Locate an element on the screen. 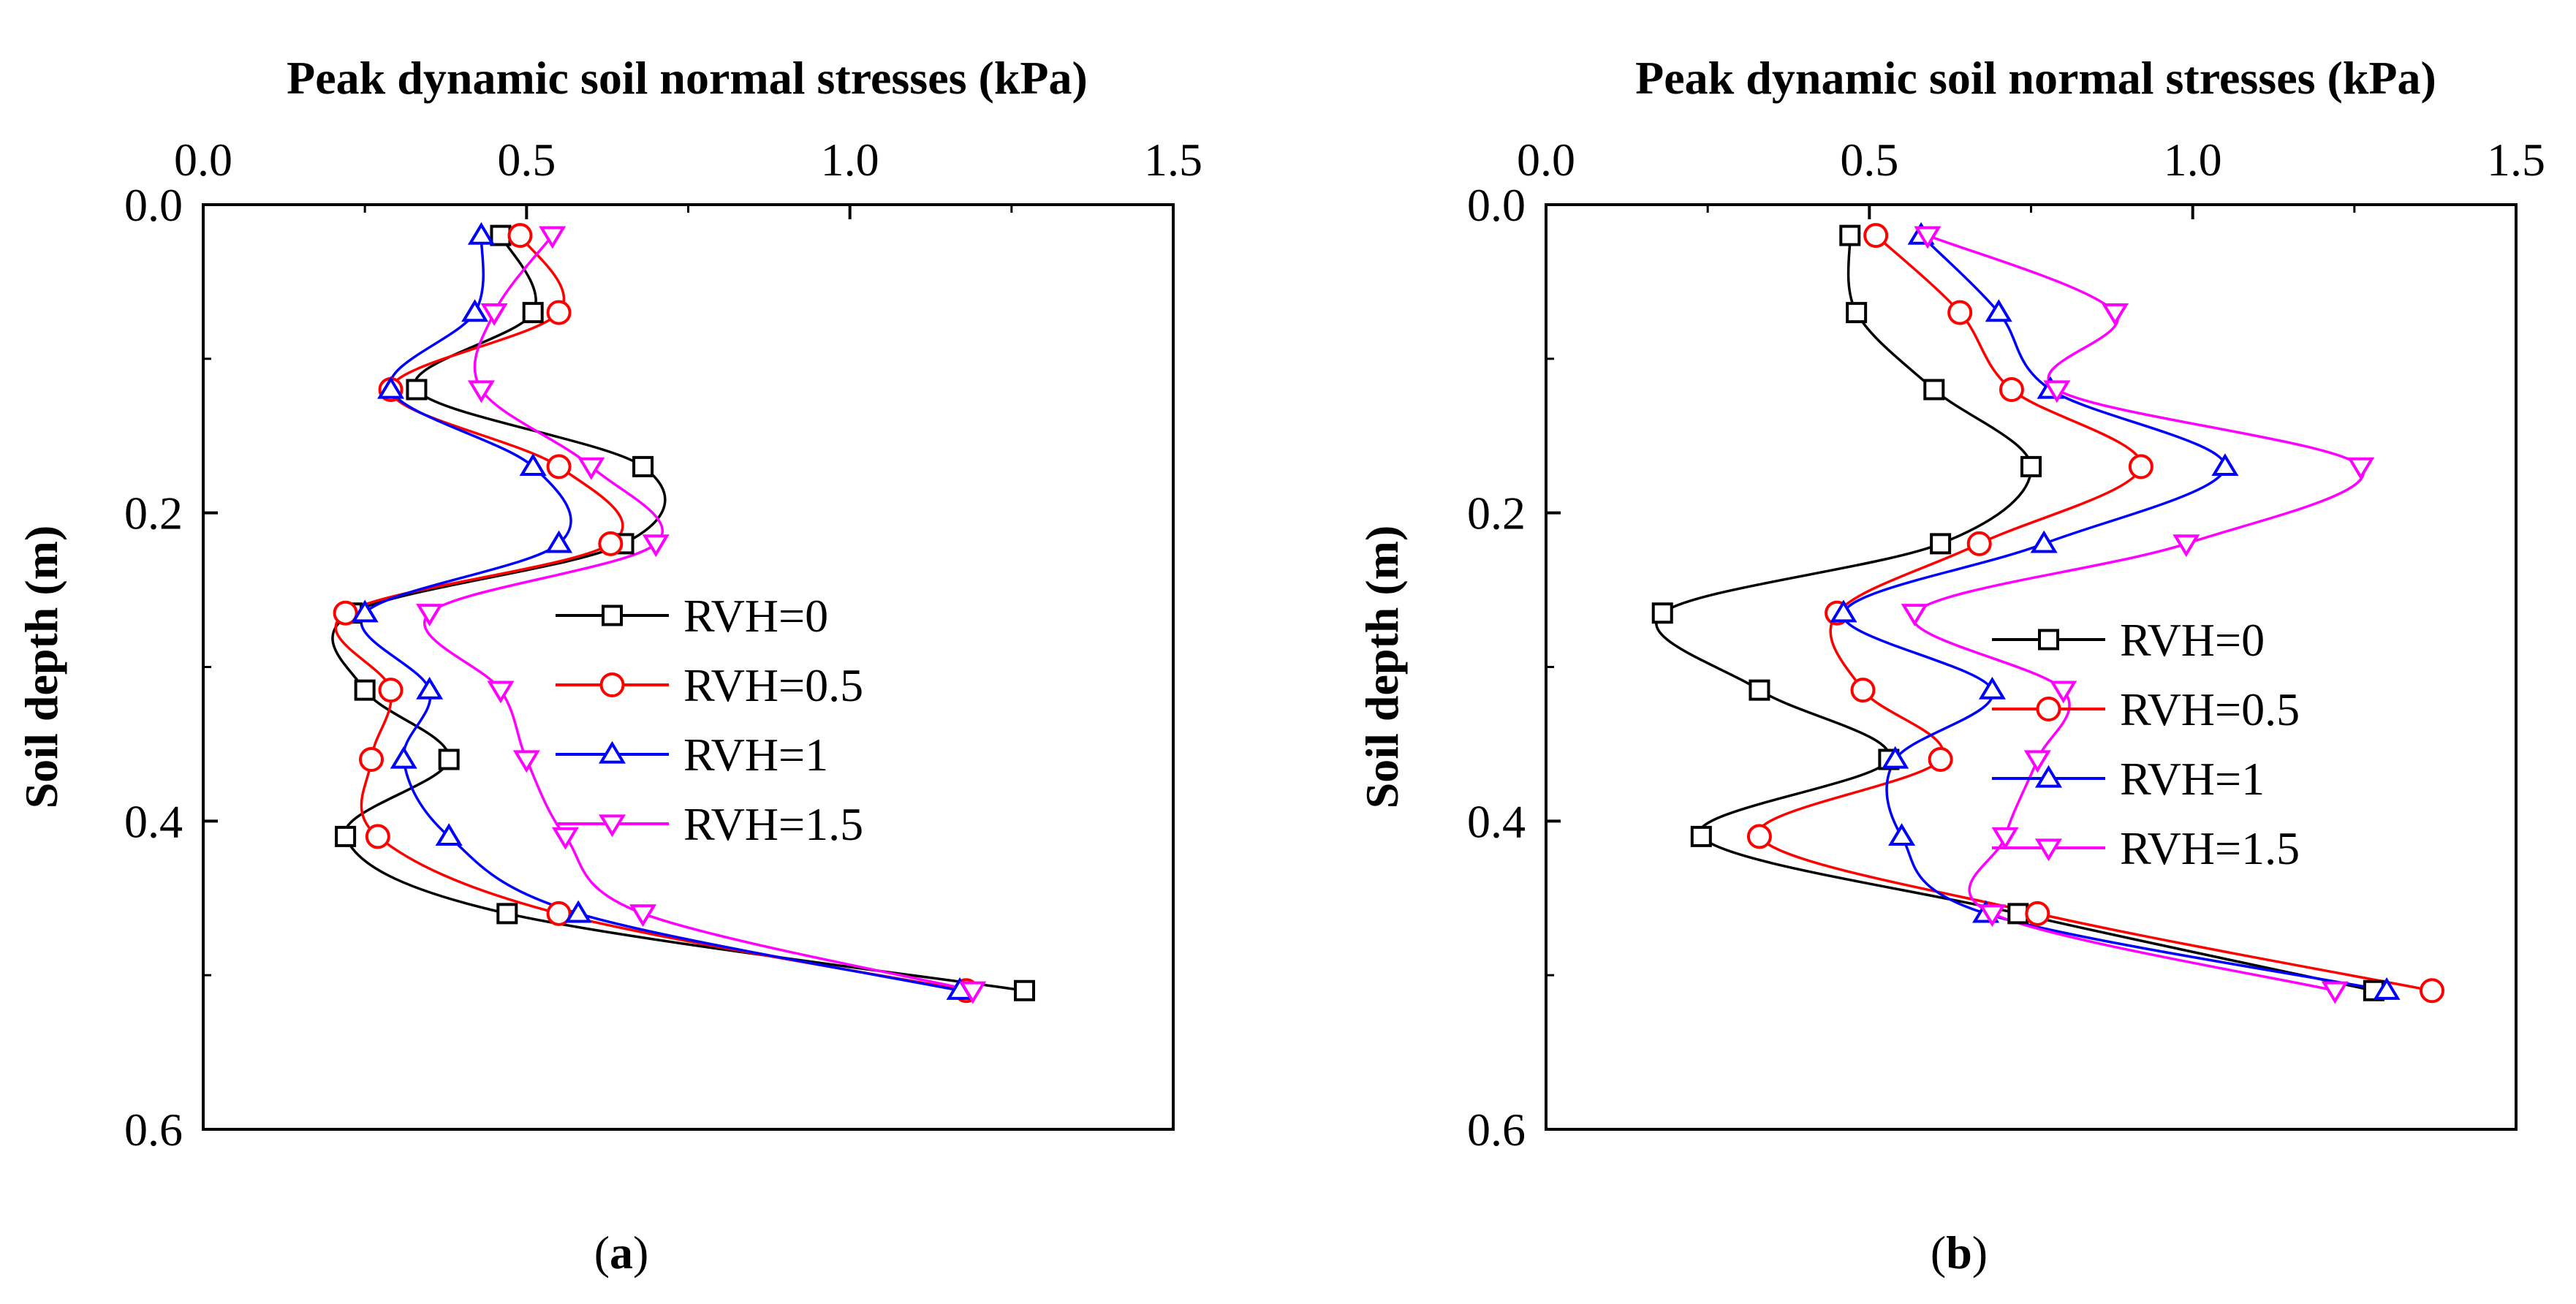  y-tick-label: 0.0 is located at coordinates (1496, 205).